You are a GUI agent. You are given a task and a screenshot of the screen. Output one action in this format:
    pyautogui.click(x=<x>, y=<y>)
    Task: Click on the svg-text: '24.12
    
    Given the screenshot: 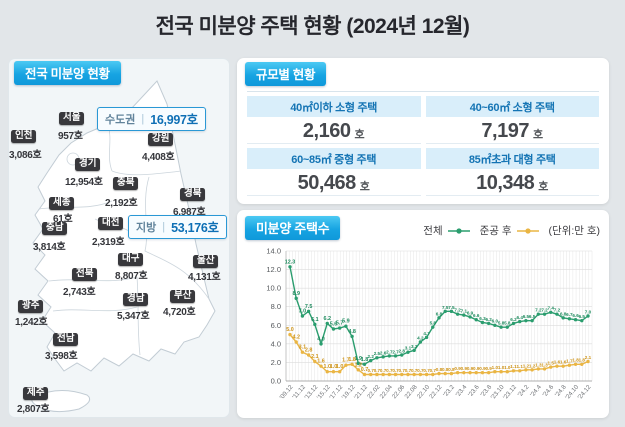 What is the action you would take?
    pyautogui.click(x=584, y=392)
    